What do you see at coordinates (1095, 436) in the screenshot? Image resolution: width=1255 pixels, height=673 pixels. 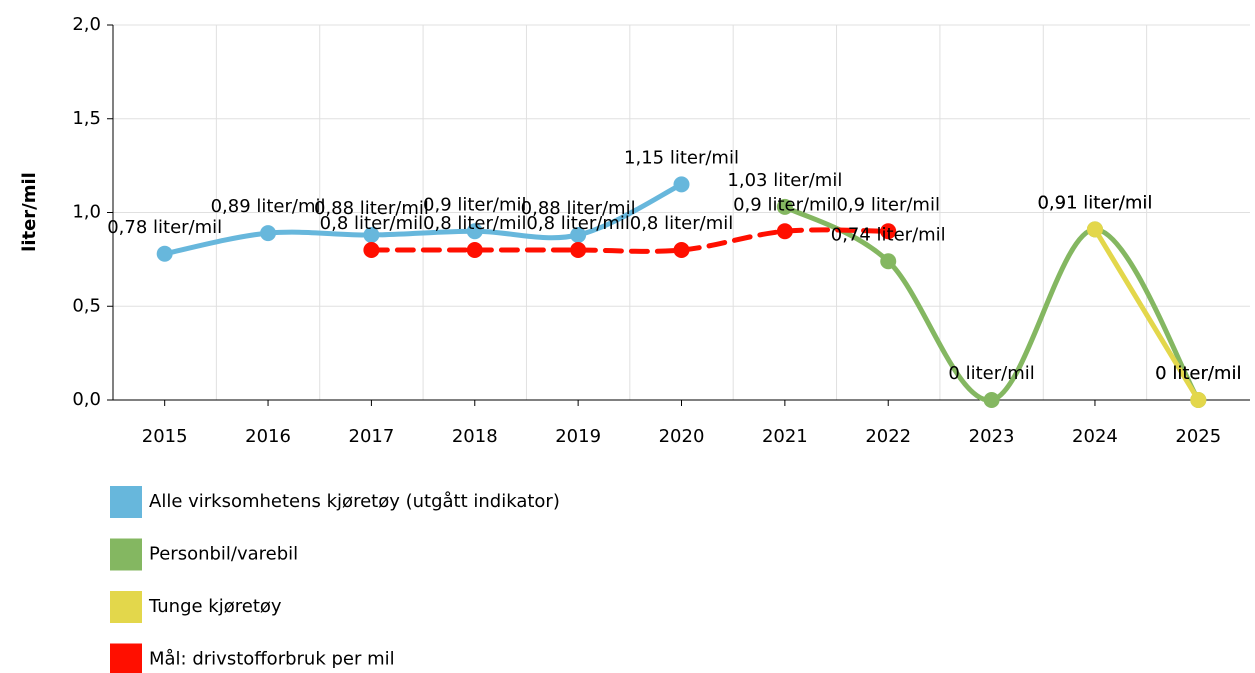 I see `x-tick-label: 2024` at bounding box center [1095, 436].